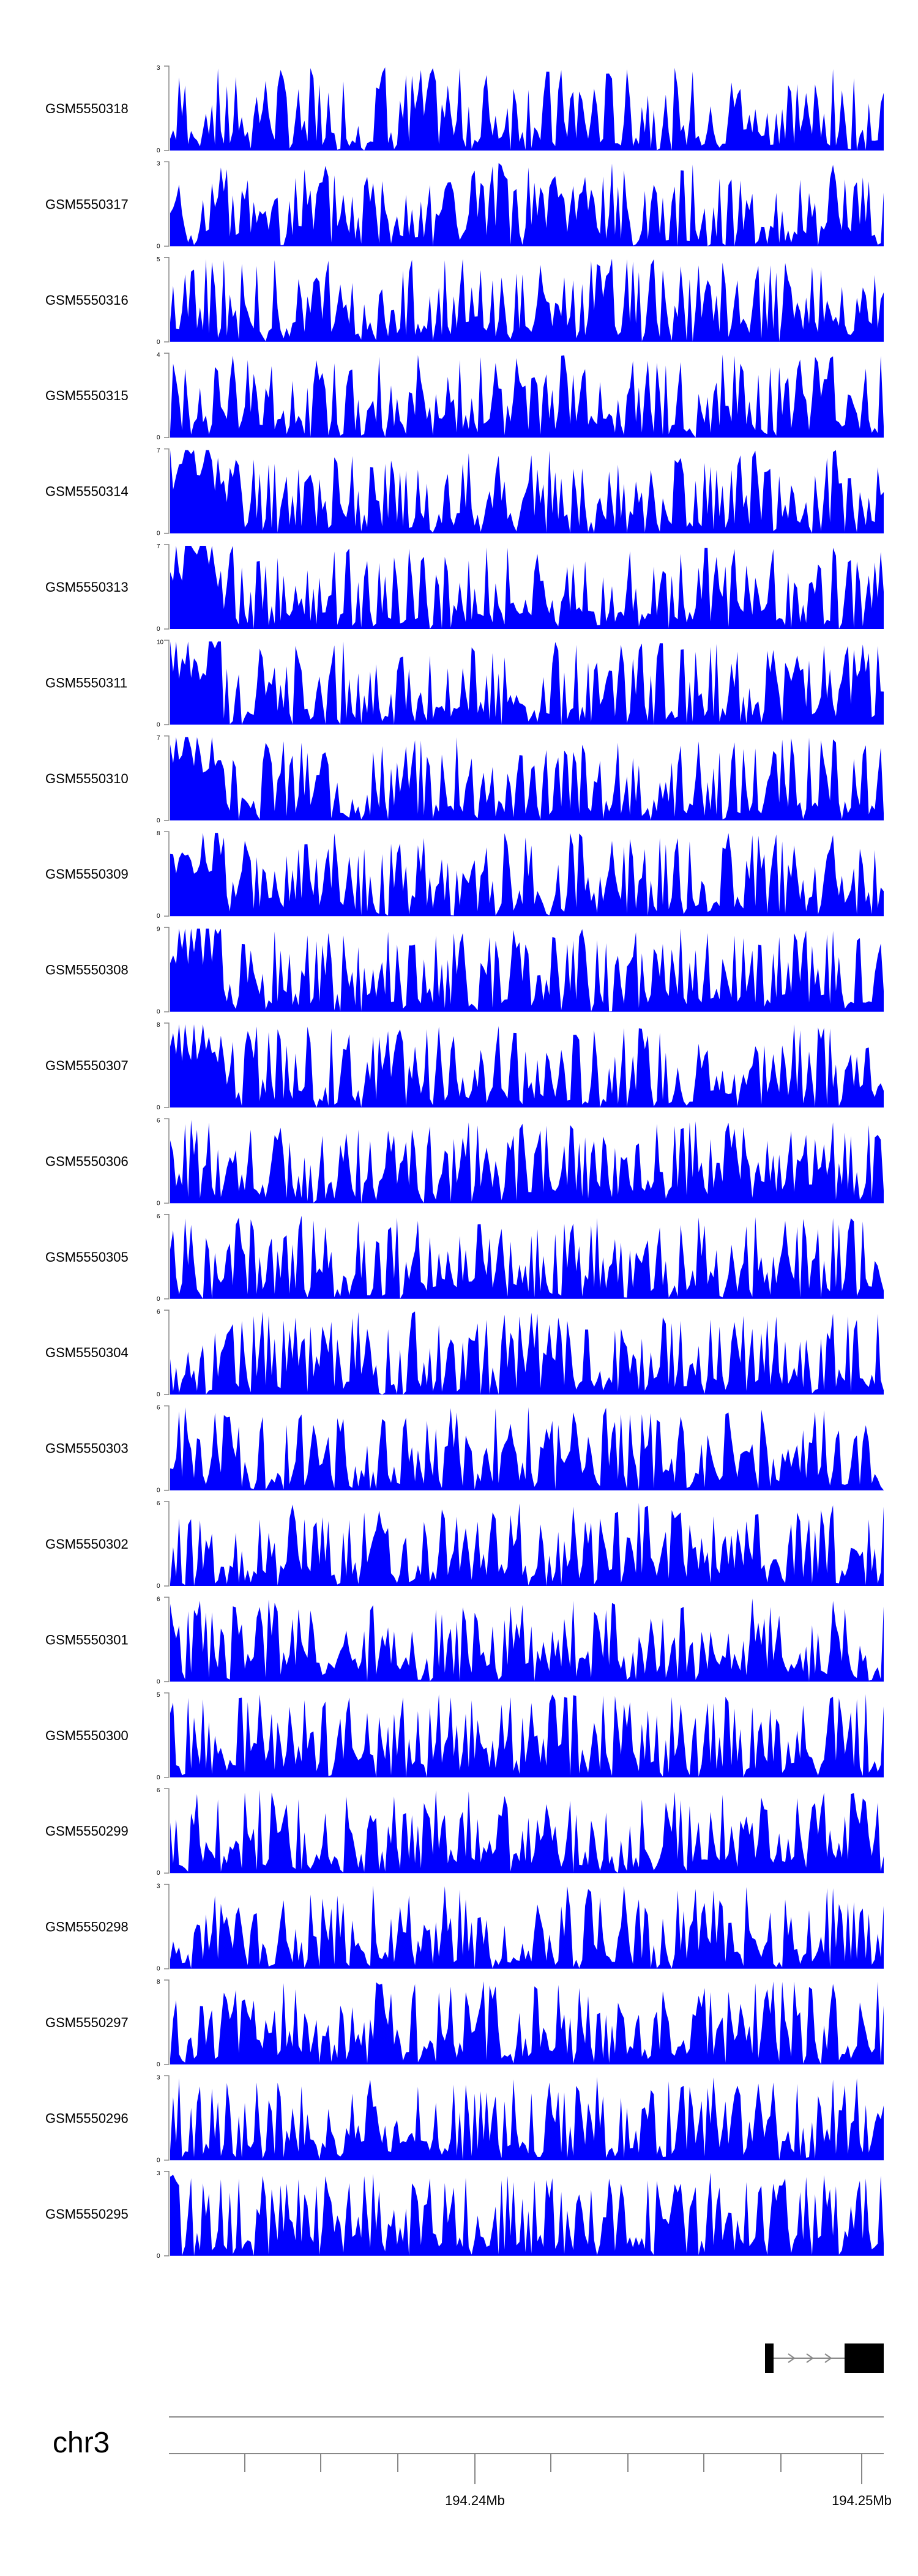 Image resolution: width=918 pixels, height=2576 pixels. Describe the element at coordinates (87, 1161) in the screenshot. I see `track-label: GSM5550306` at that location.